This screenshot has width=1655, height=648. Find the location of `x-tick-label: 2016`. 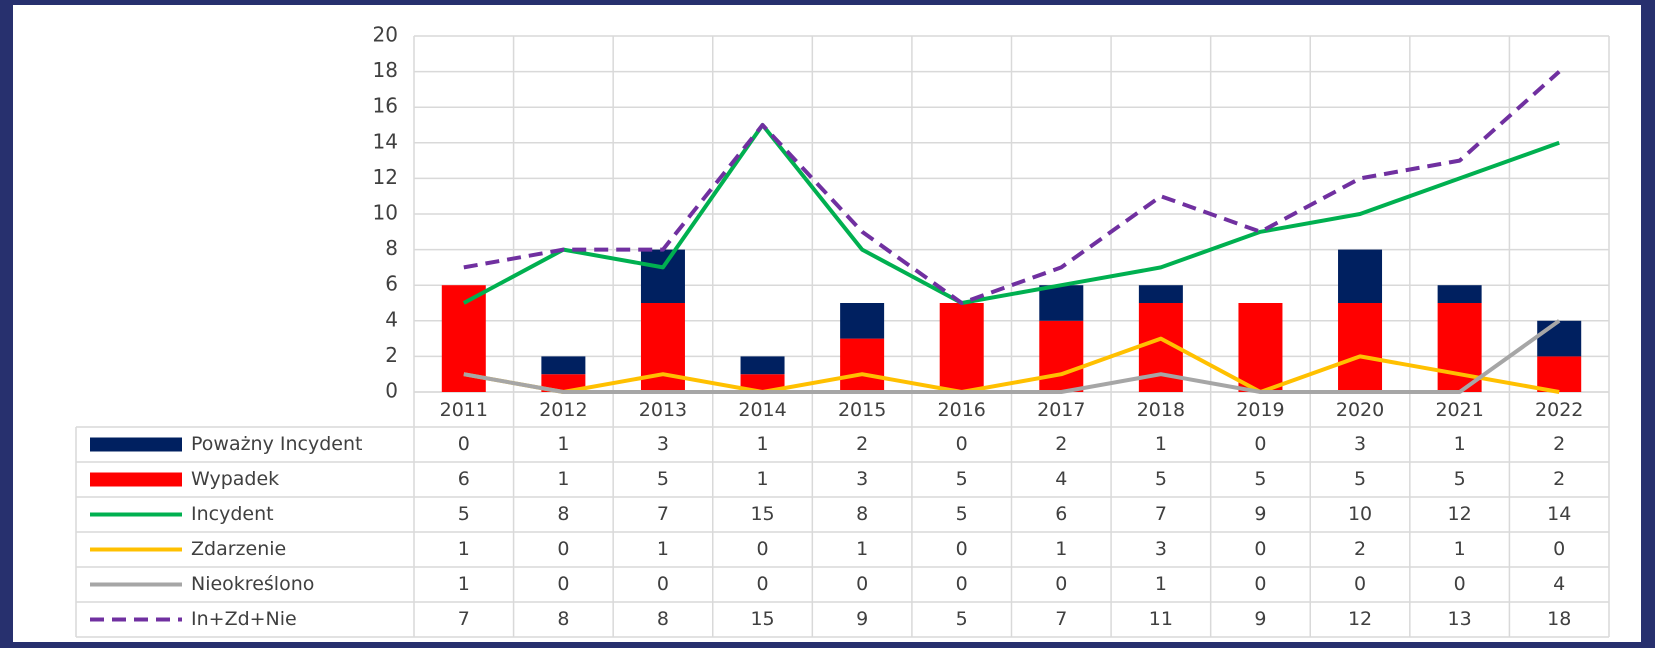

x-tick-label: 2016 is located at coordinates (962, 410).